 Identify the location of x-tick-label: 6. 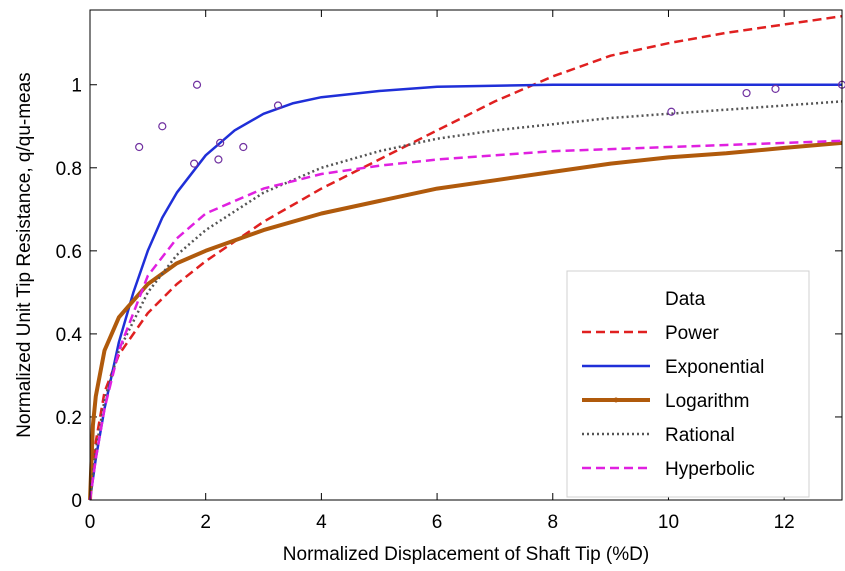
(437, 522).